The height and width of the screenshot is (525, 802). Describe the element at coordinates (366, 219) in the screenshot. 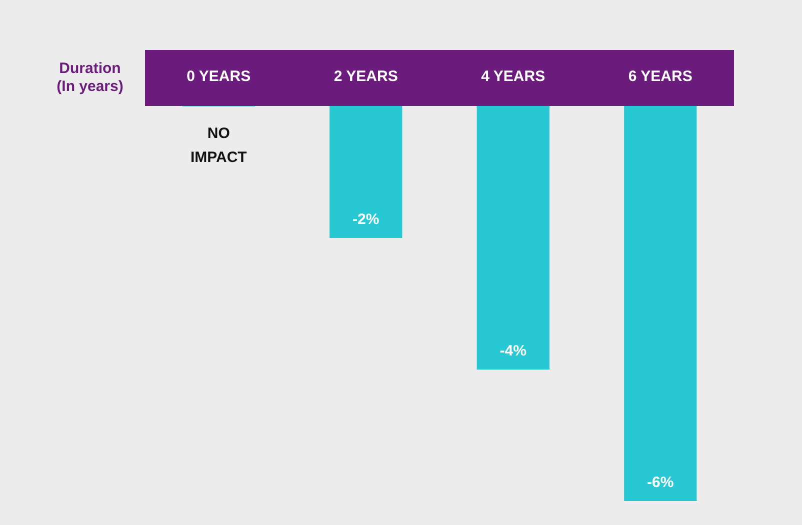

I see `data-label: -2%` at that location.